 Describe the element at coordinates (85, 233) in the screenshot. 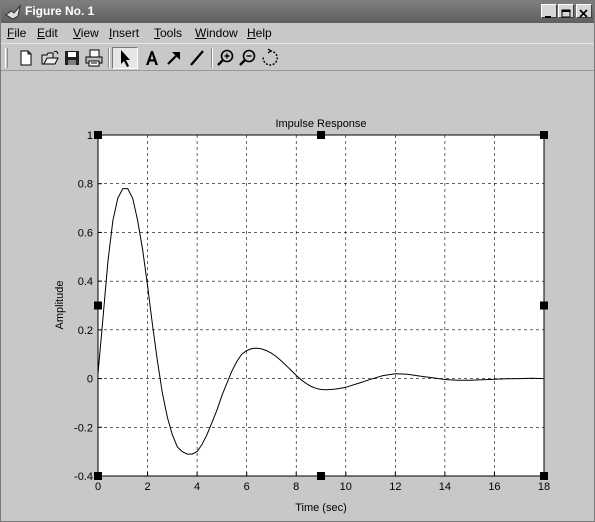

I see `y-tick-label: 0.6` at that location.